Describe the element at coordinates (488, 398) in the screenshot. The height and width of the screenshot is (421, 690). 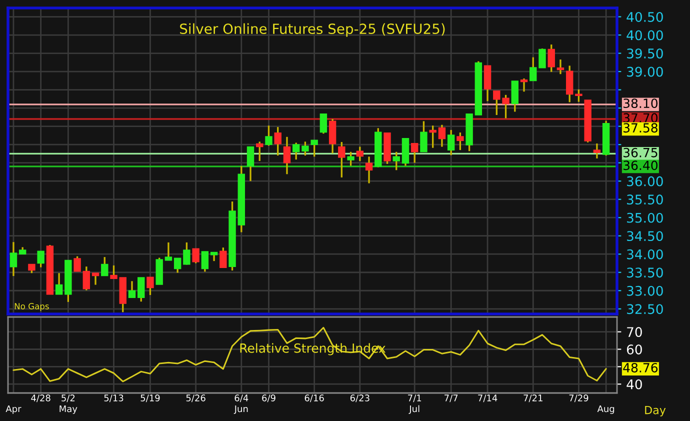
I see `x-tick-label: 7/14` at that location.